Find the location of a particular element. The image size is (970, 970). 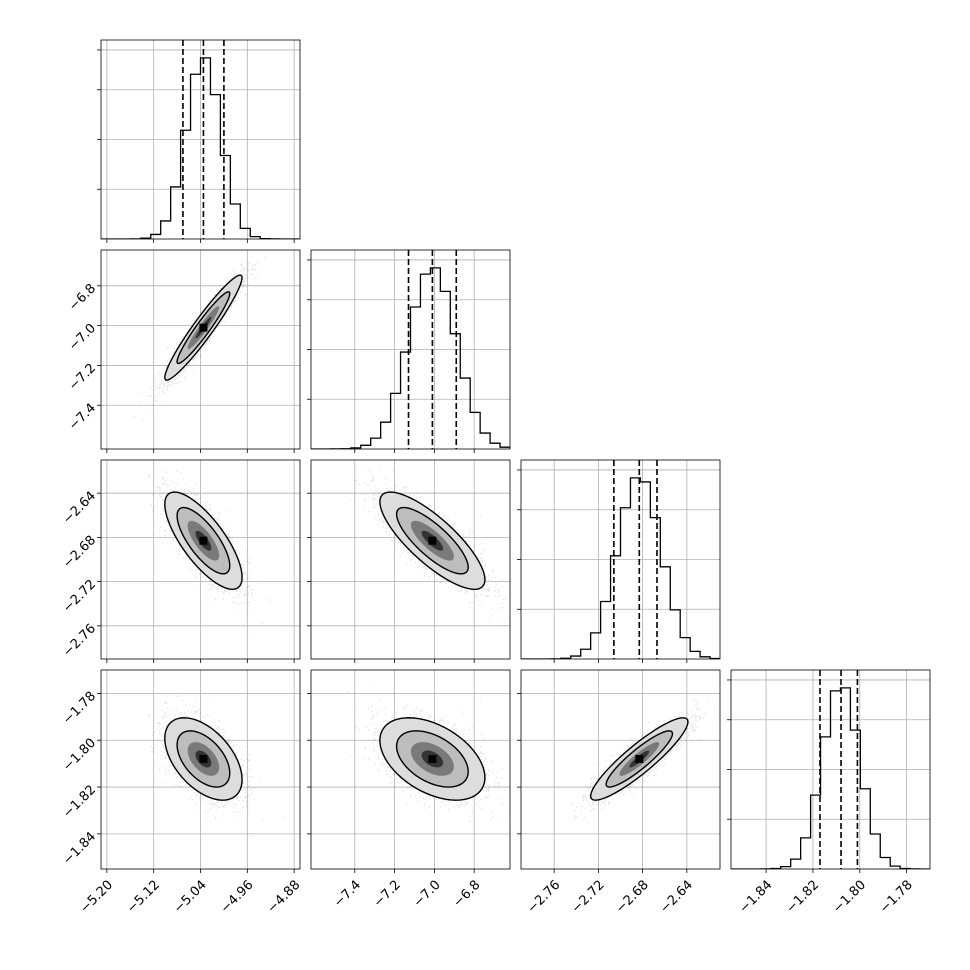

x-tick-label: −2.72 is located at coordinates (588, 897).